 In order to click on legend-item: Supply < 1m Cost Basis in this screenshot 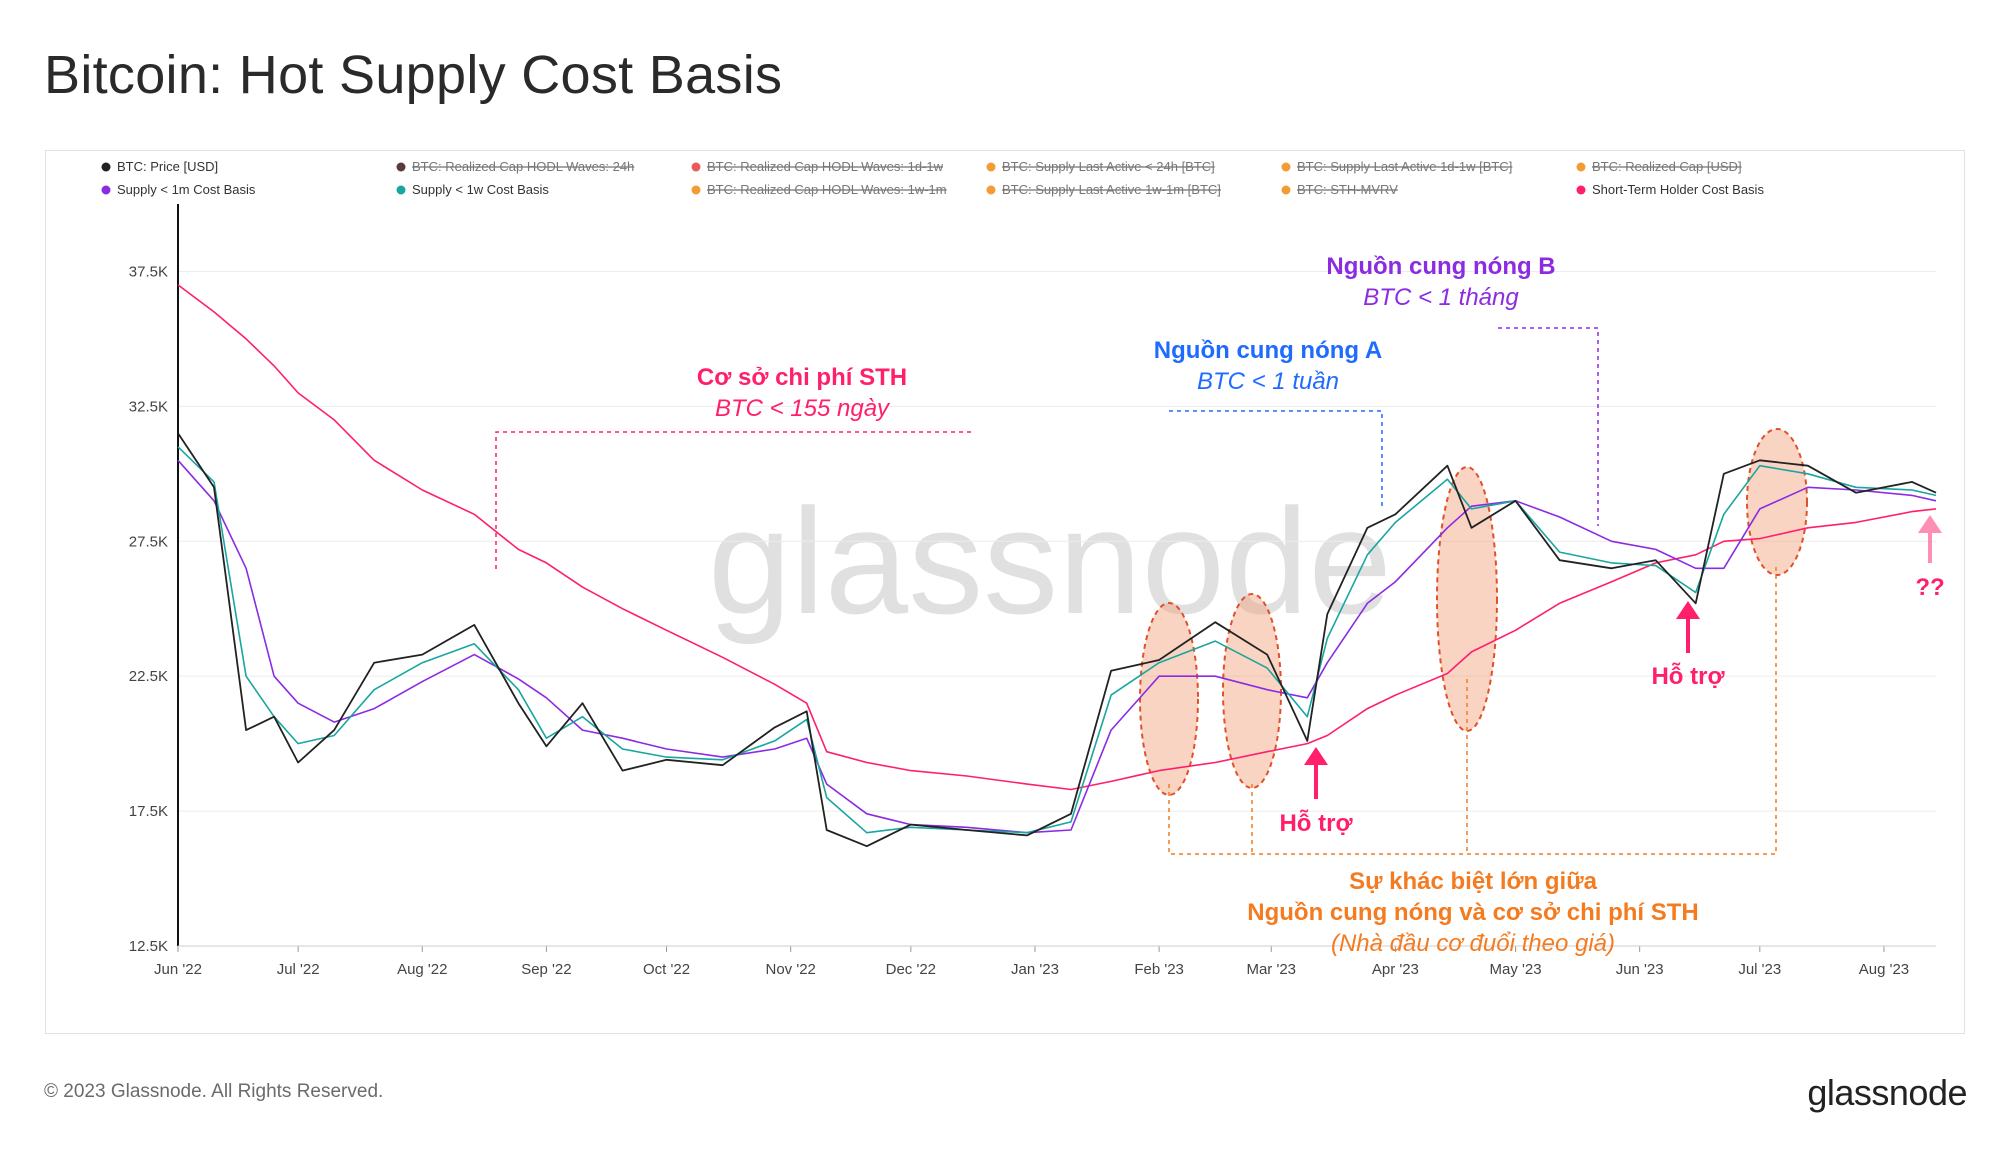, I will do `click(186, 189)`.